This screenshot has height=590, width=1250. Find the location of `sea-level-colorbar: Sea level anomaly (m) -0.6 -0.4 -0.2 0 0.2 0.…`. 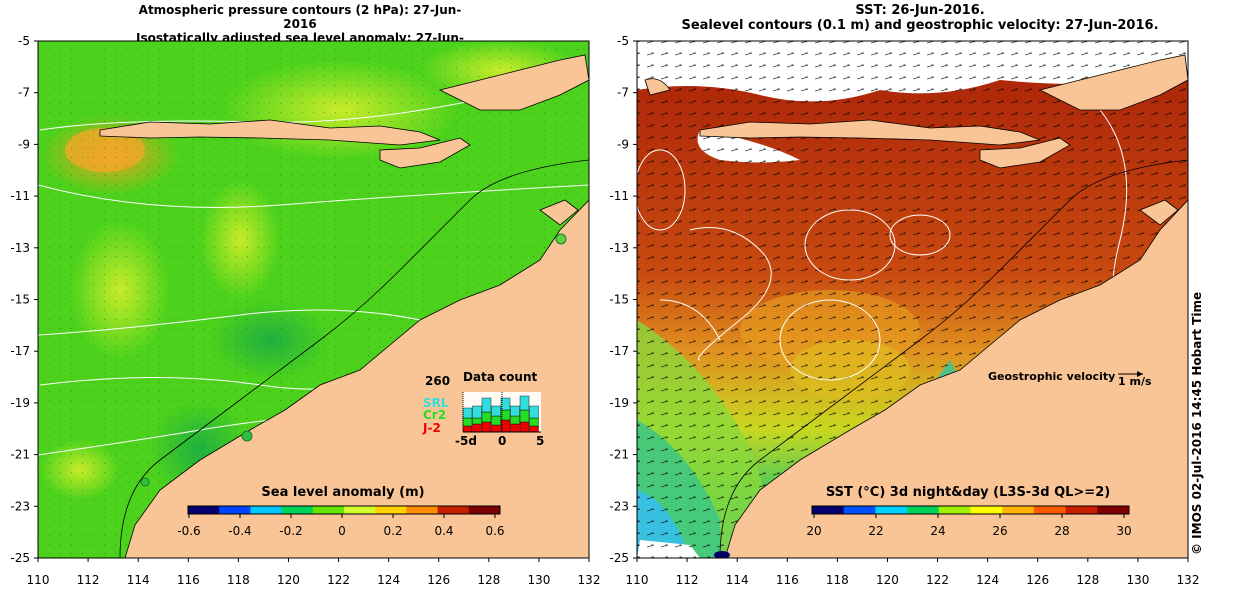

sea-level-colorbar: Sea level anomaly (m) -0.6 -0.4 -0.2 0 0.2 0.… is located at coordinates (340, 511).